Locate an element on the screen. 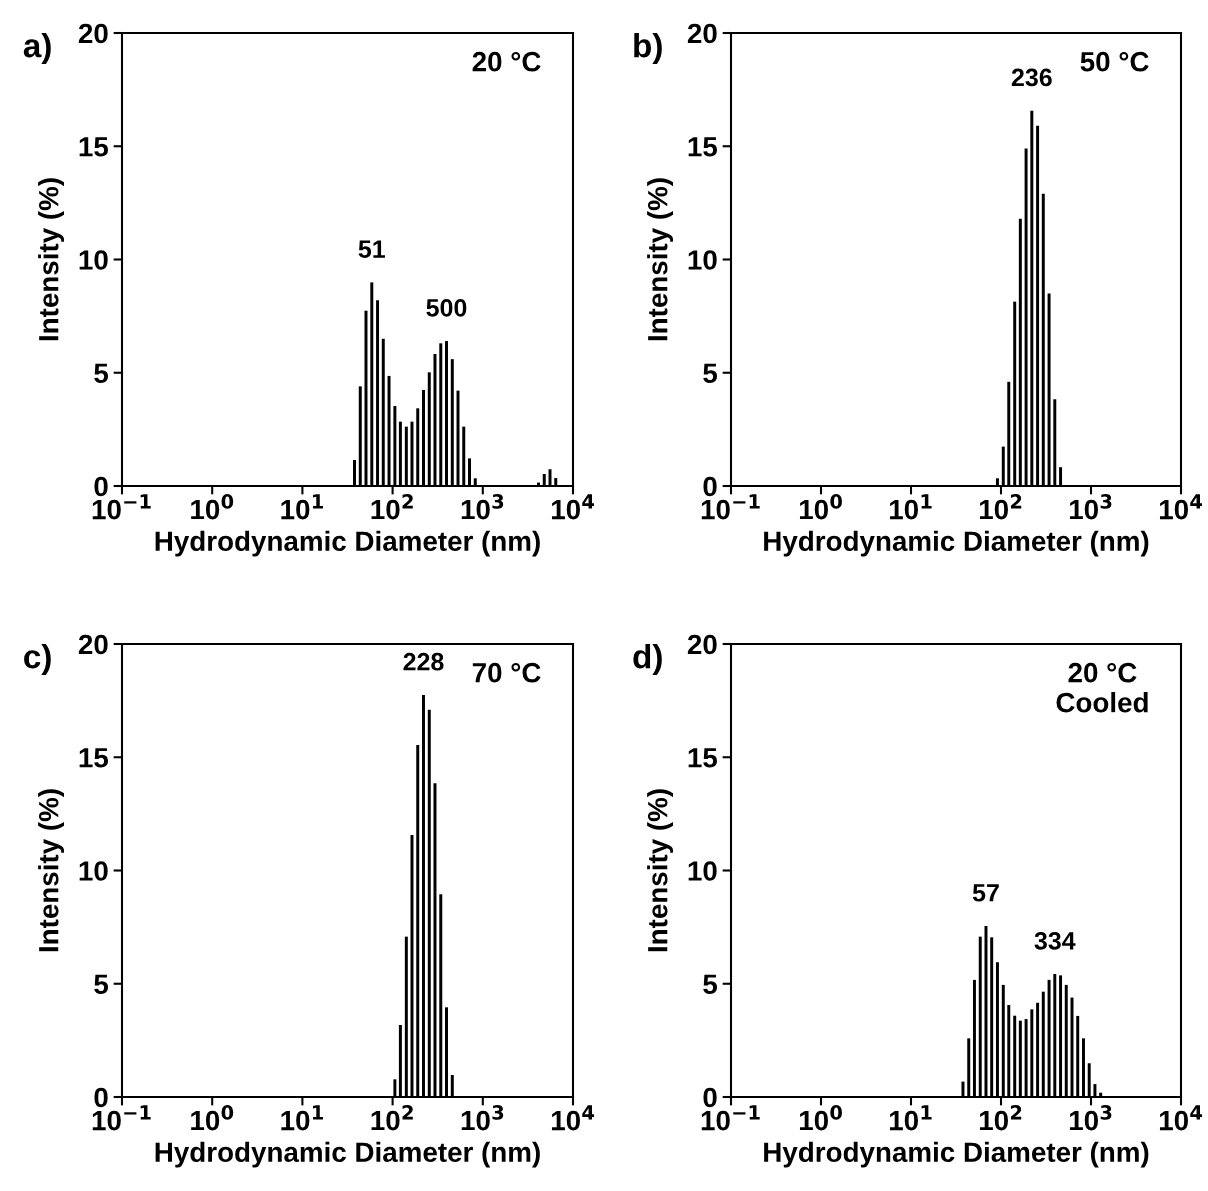 The image size is (1208, 1191). annotation: 500 is located at coordinates (446, 307).